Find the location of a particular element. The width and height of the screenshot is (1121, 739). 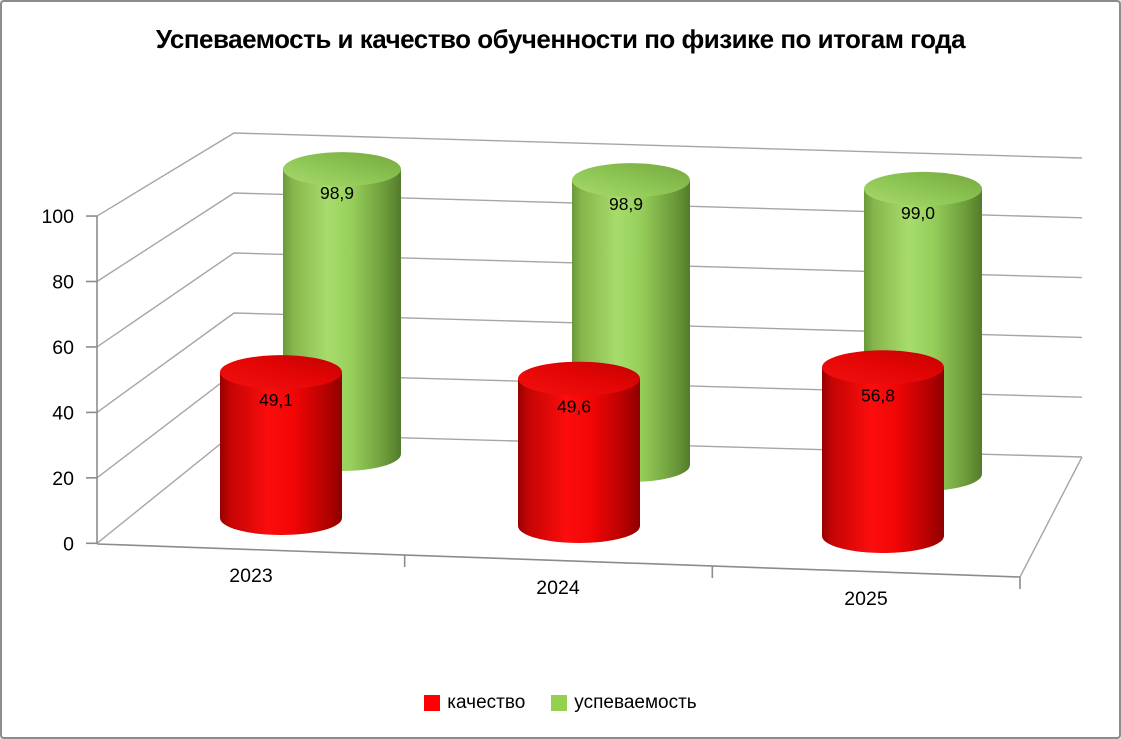

data-label-успеваемость-2024: 98,9 is located at coordinates (626, 204).